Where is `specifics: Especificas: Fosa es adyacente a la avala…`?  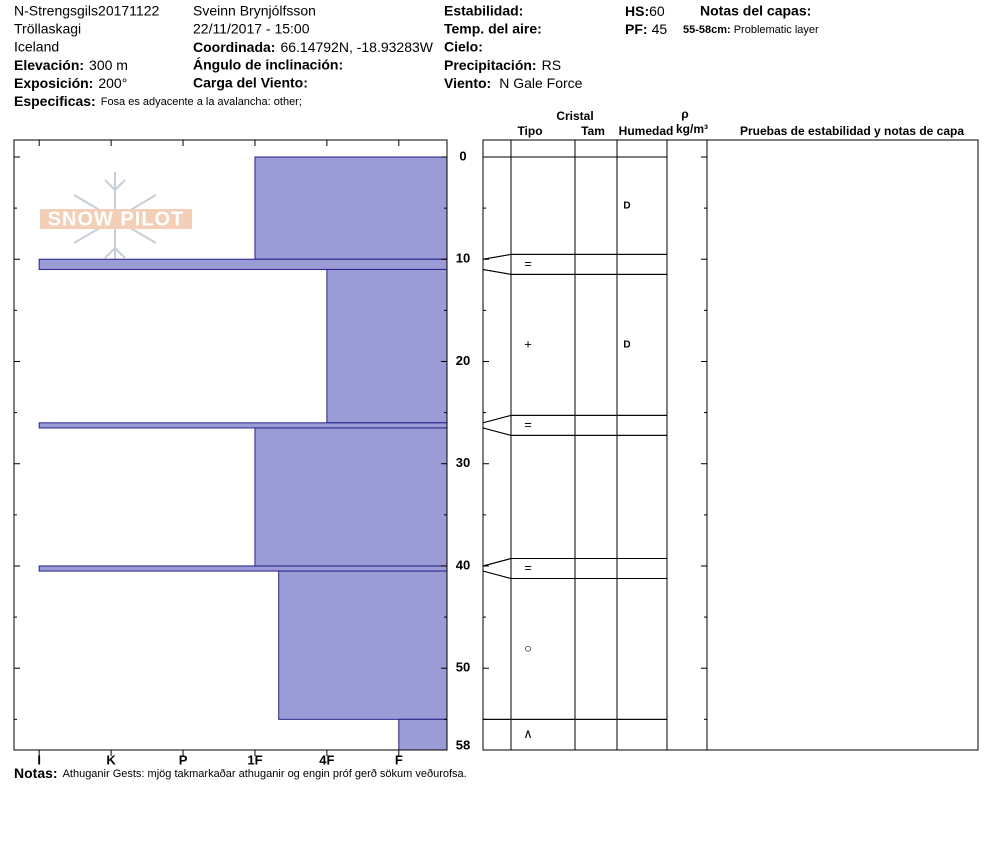 specifics: Especificas: Fosa es adyacente a la avala… is located at coordinates (158, 101).